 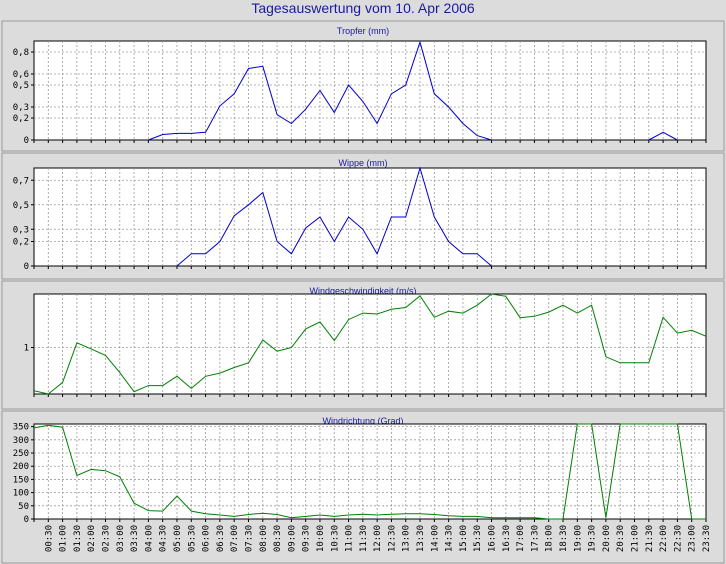 I want to click on x-tick-label: 21:30, so click(x=650, y=538).